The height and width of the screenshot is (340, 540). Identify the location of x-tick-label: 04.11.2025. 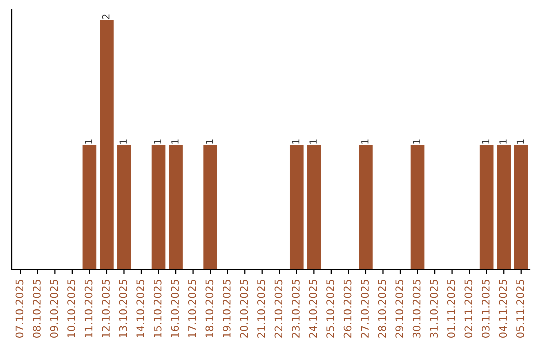
(503, 309).